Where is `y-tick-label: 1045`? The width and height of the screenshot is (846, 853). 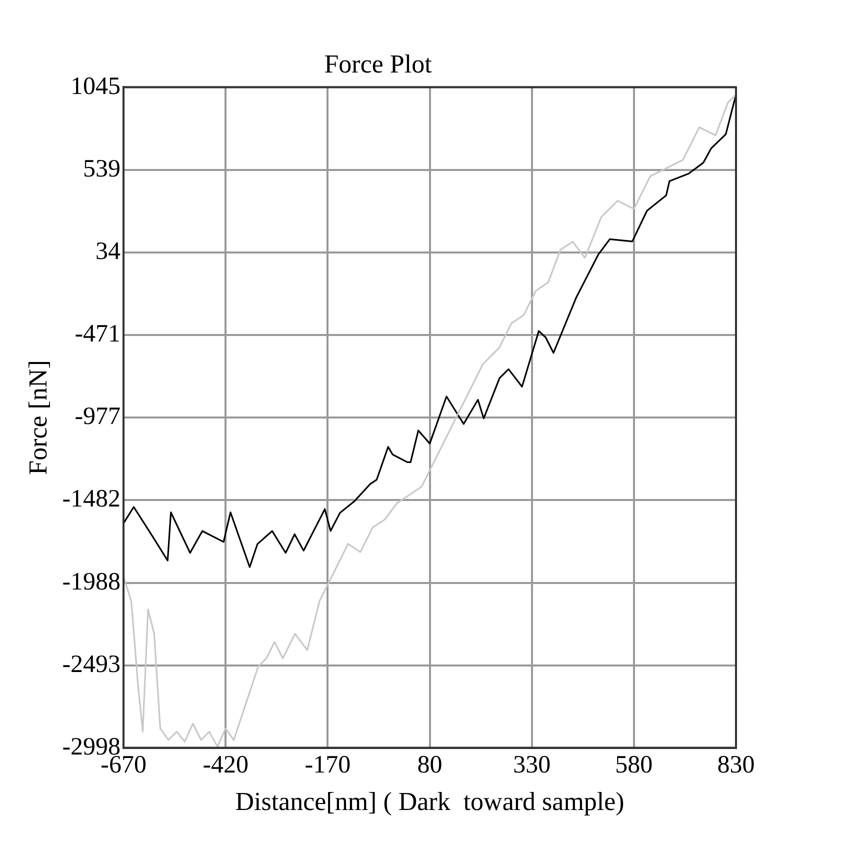
y-tick-label: 1045 is located at coordinates (95, 86).